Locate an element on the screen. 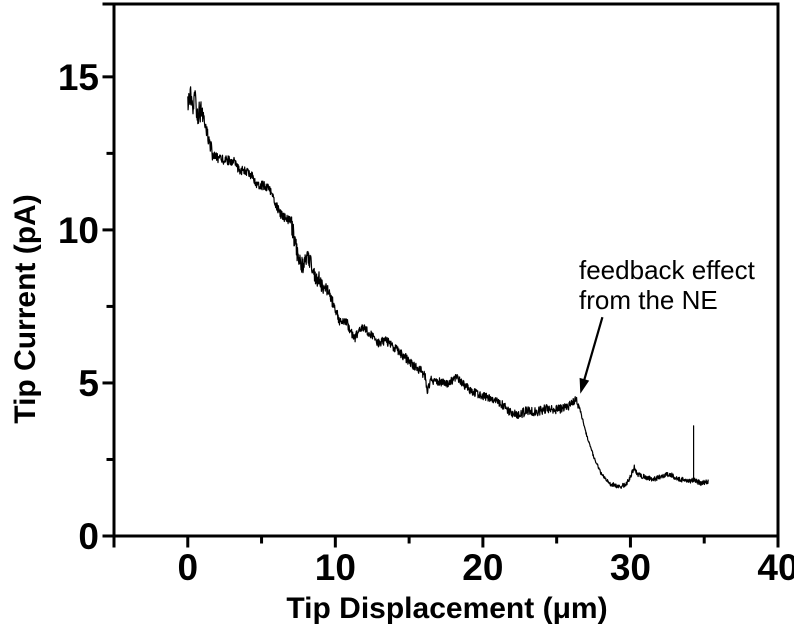 The height and width of the screenshot is (636, 794). x-tick-label-10: 10 is located at coordinates (335, 567).